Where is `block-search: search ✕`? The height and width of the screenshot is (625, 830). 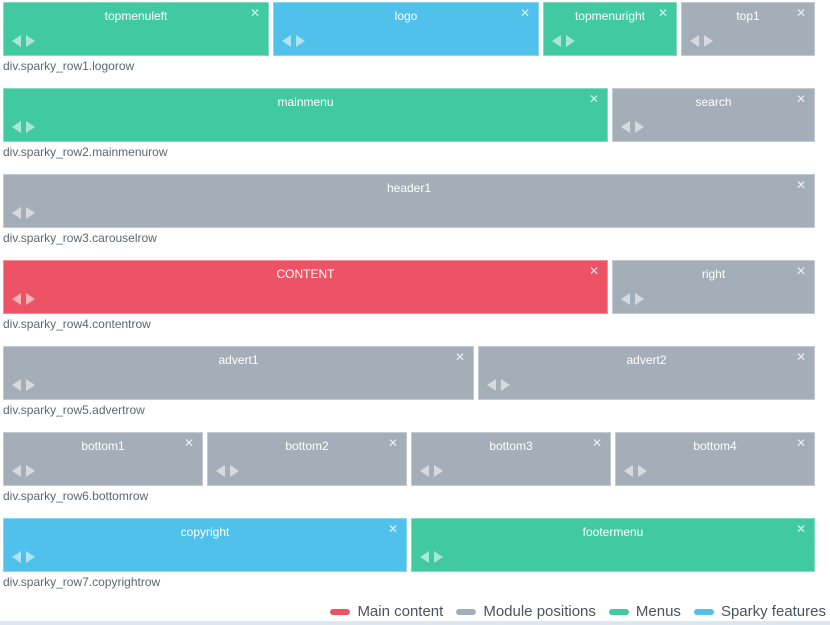 block-search: search ✕ is located at coordinates (713, 115).